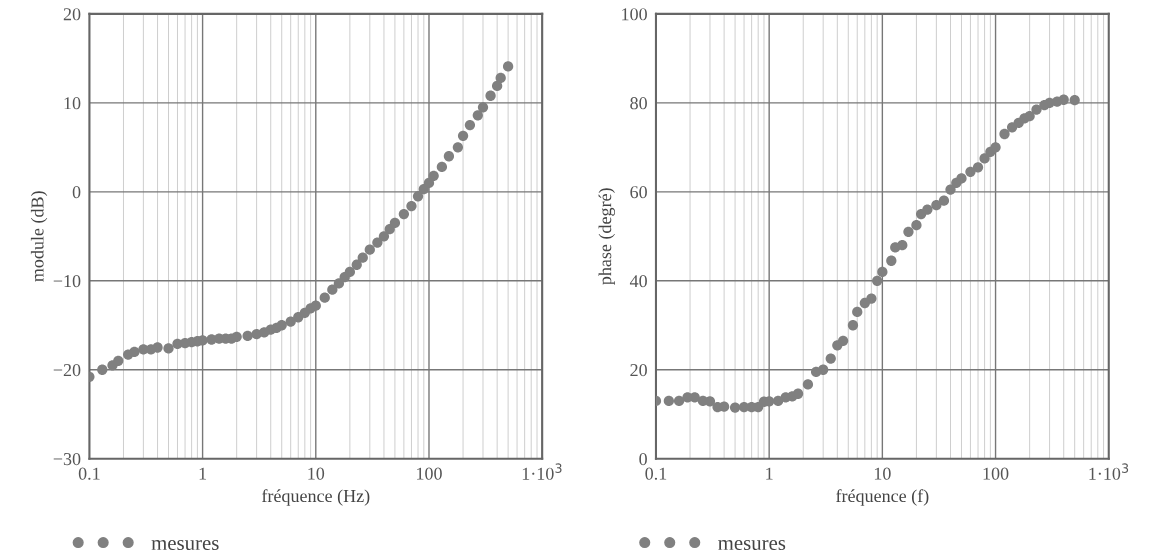 The height and width of the screenshot is (556, 1161). I want to click on y-tick-label: 10, so click(72, 103).